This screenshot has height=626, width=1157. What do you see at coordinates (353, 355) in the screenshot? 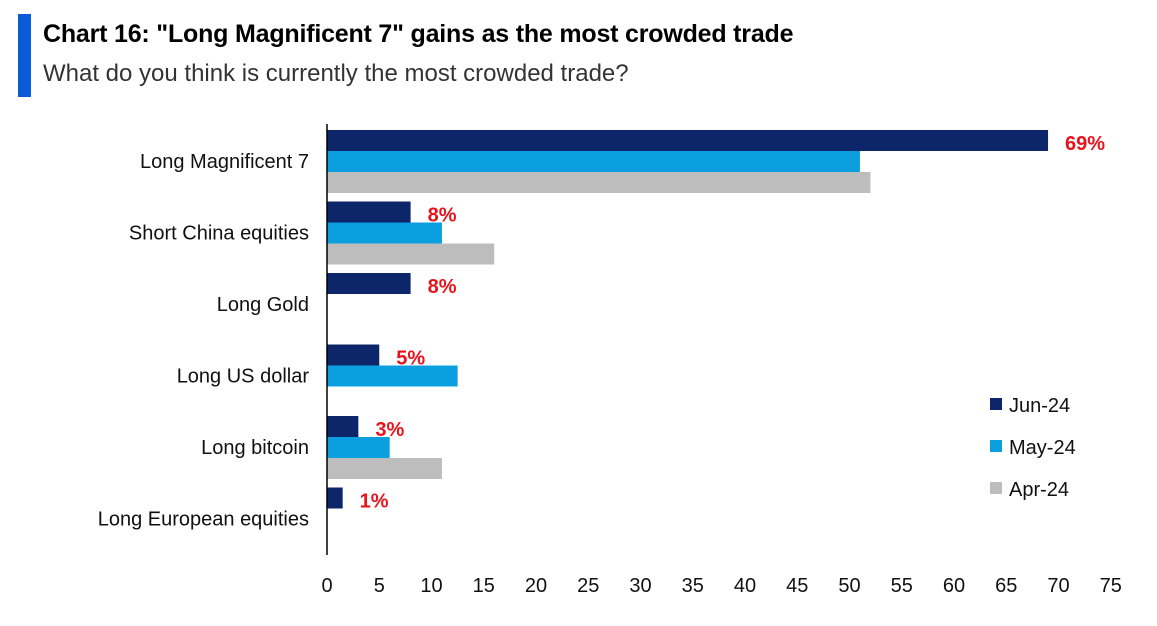
I see `bar-jun-24-long-us-dollar` at bounding box center [353, 355].